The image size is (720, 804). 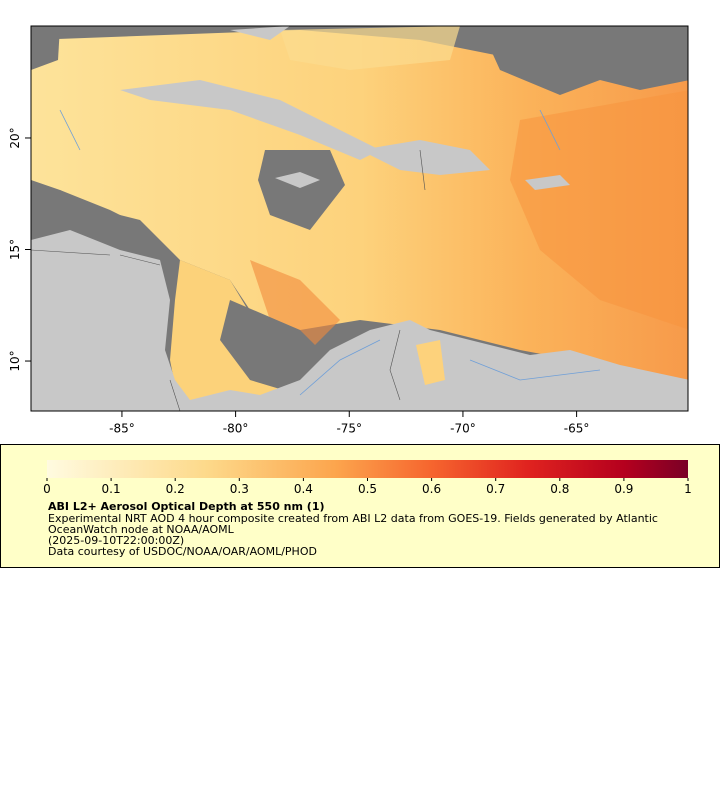 I want to click on colorbar-tick-label: 0.8, so click(x=559, y=489).